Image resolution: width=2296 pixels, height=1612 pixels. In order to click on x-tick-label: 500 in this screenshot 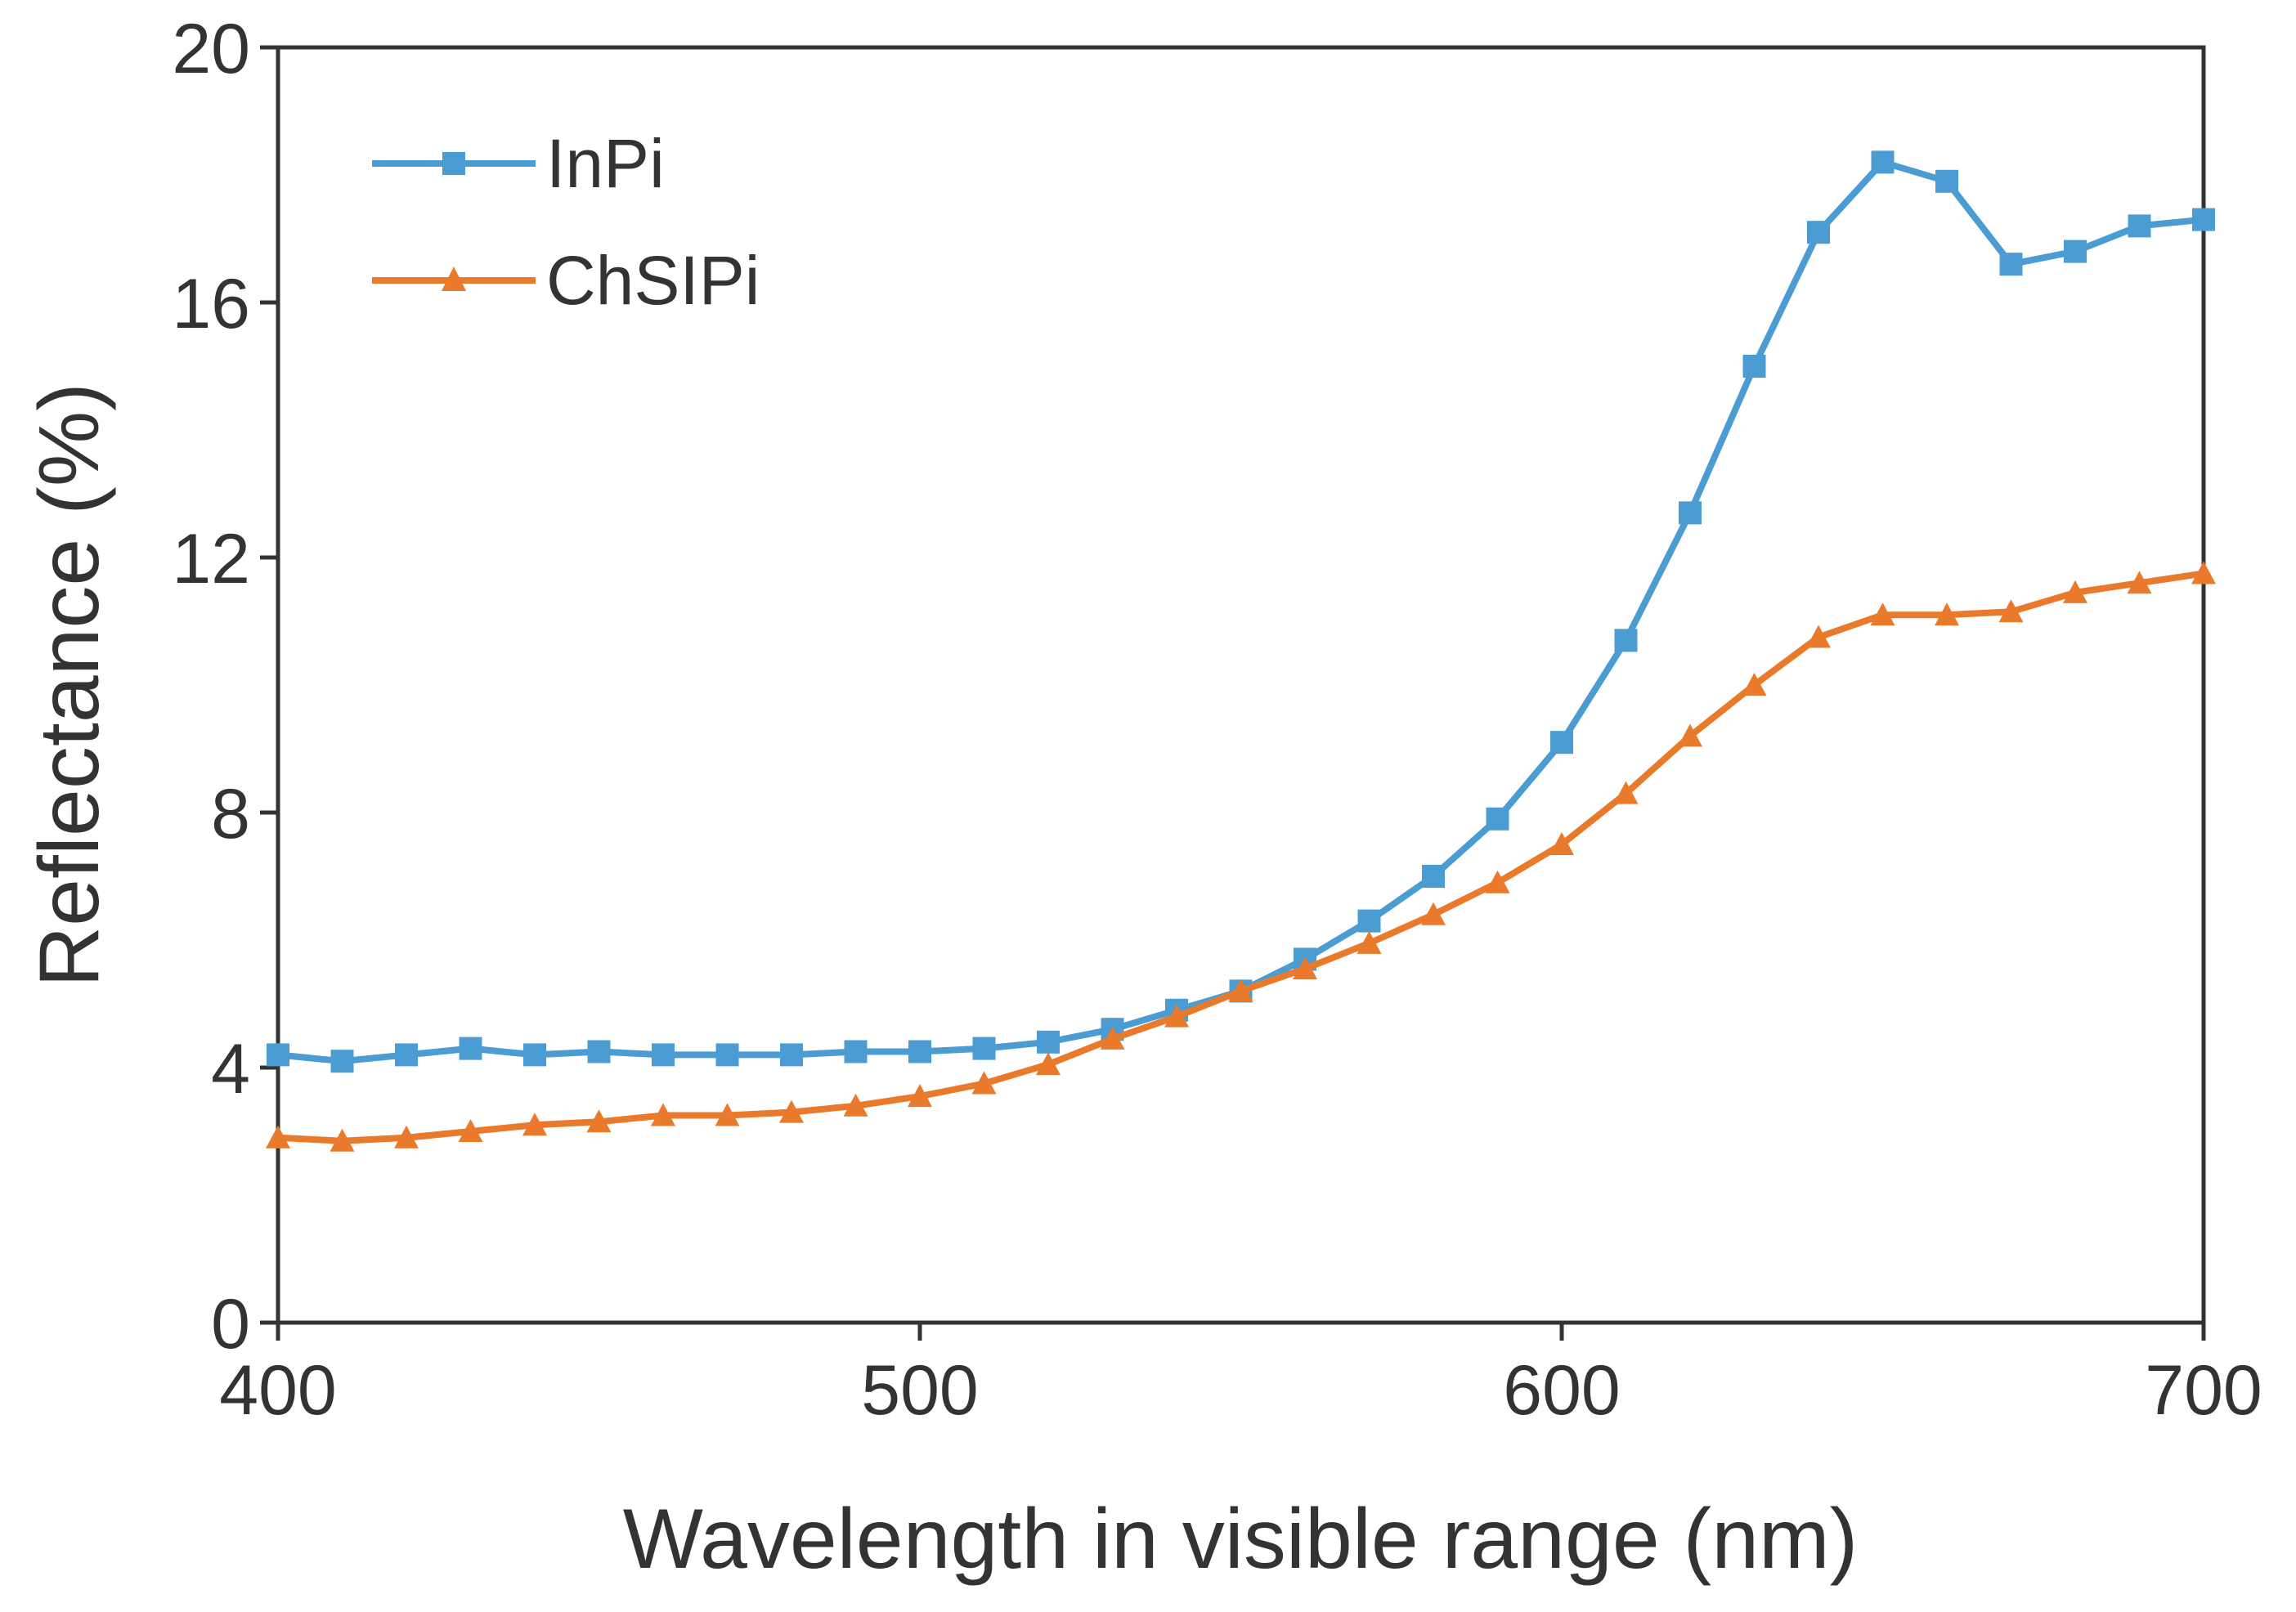, I will do `click(920, 1390)`.